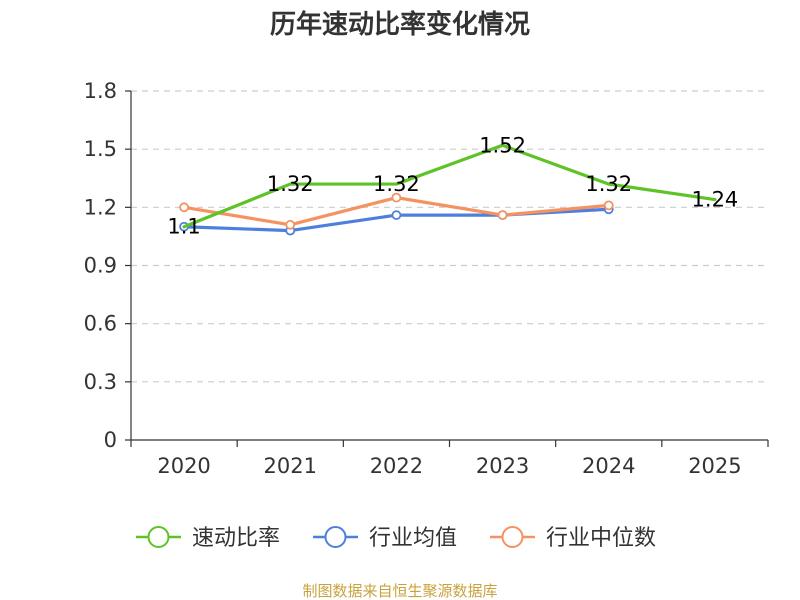 Image resolution: width=800 pixels, height=600 pixels. I want to click on chart-title: 历年速动比率变化情况, so click(400, 24).